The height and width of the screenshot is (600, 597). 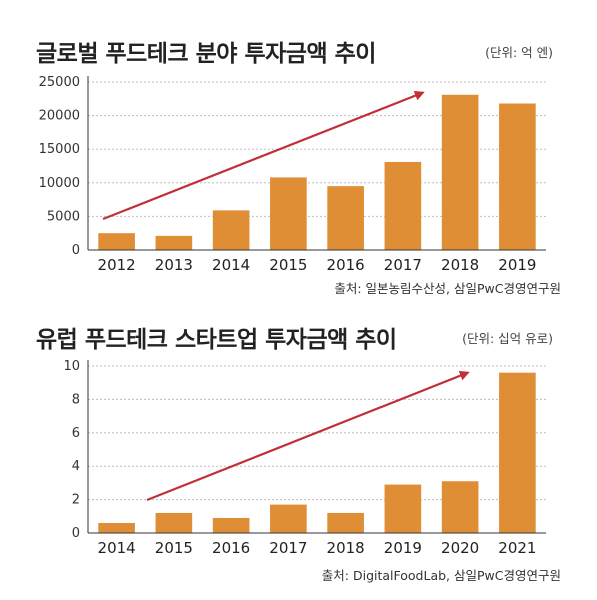 I want to click on unit-label: (단위: 억 엔), so click(x=519, y=52).